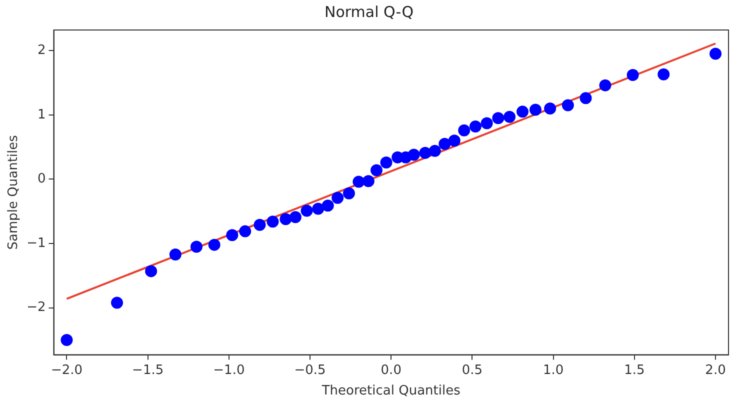 This screenshot has width=735, height=405. I want to click on x-tick-label: 0.0, so click(391, 370).